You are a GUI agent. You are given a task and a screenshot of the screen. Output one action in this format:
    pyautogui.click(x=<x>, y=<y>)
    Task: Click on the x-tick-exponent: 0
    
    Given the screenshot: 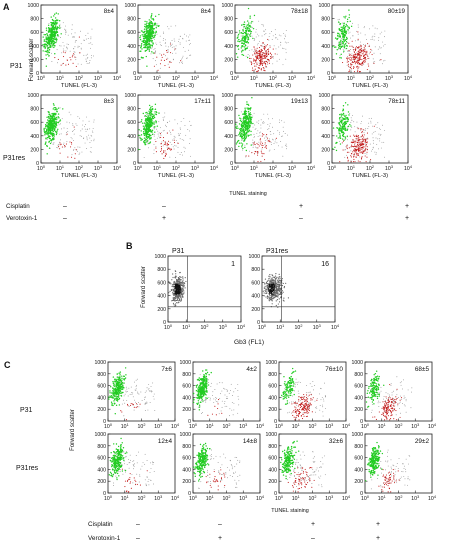 What is the action you would take?
    pyautogui.click(x=335, y=167)
    